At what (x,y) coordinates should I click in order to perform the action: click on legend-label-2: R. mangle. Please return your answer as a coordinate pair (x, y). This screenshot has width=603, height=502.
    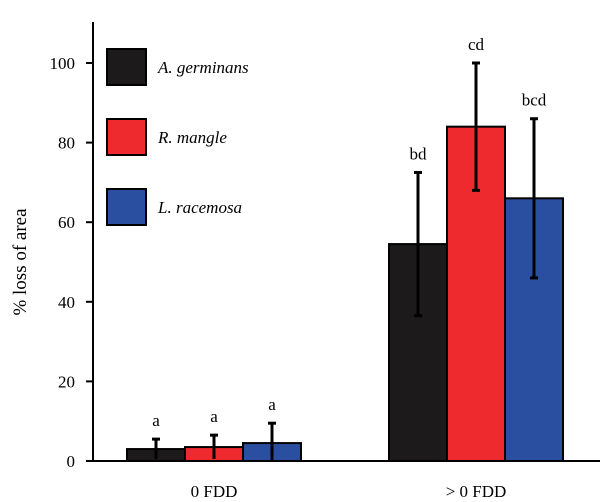
    Looking at the image, I should click on (192, 137).